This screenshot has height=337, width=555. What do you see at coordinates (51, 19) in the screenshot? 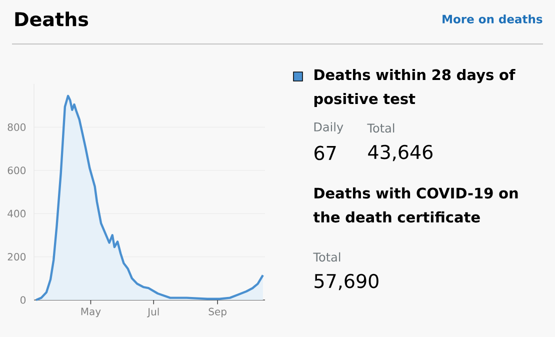
I see `chart-title: Deaths` at bounding box center [51, 19].